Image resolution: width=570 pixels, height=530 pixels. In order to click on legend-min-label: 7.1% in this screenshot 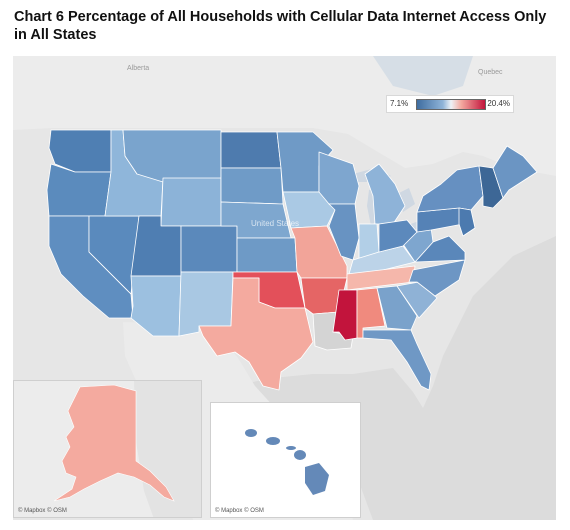, I will do `click(399, 103)`.